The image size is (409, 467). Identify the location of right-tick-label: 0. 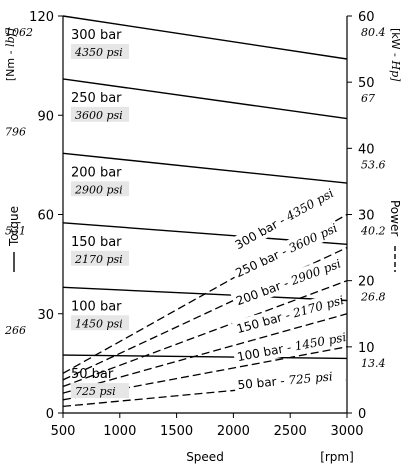
(362, 414).